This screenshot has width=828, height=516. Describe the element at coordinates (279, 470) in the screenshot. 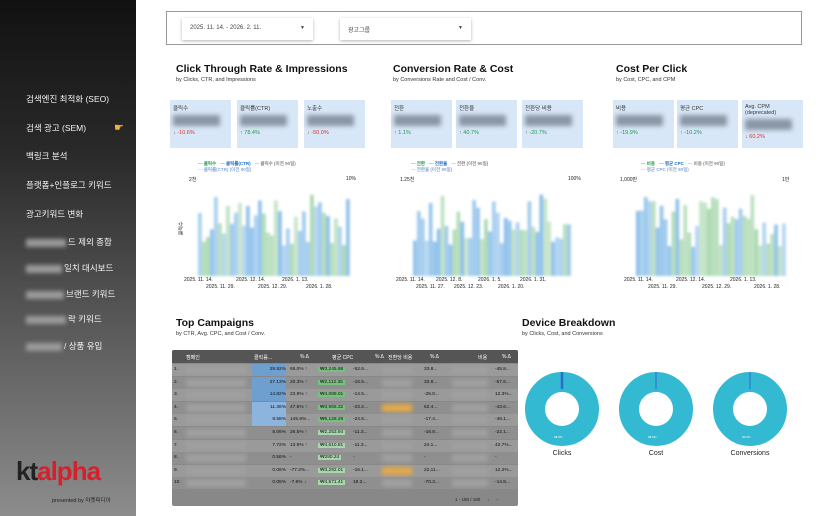

I see `ctr-cell: 0.06%` at that location.